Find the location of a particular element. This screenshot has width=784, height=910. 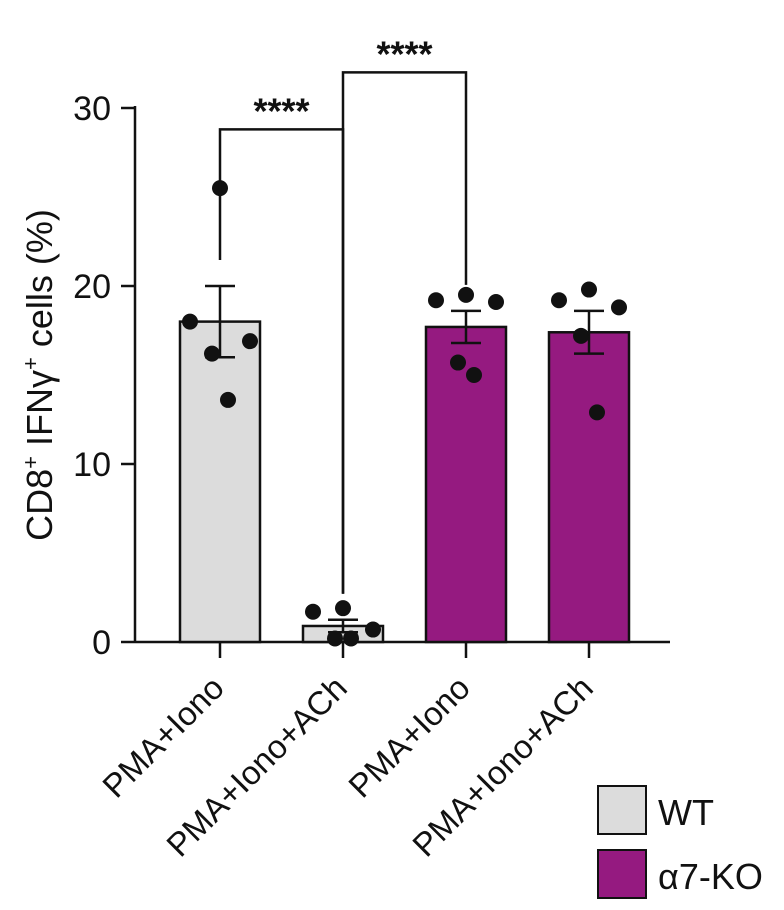

y-tick-label: 10 is located at coordinates (92, 465).